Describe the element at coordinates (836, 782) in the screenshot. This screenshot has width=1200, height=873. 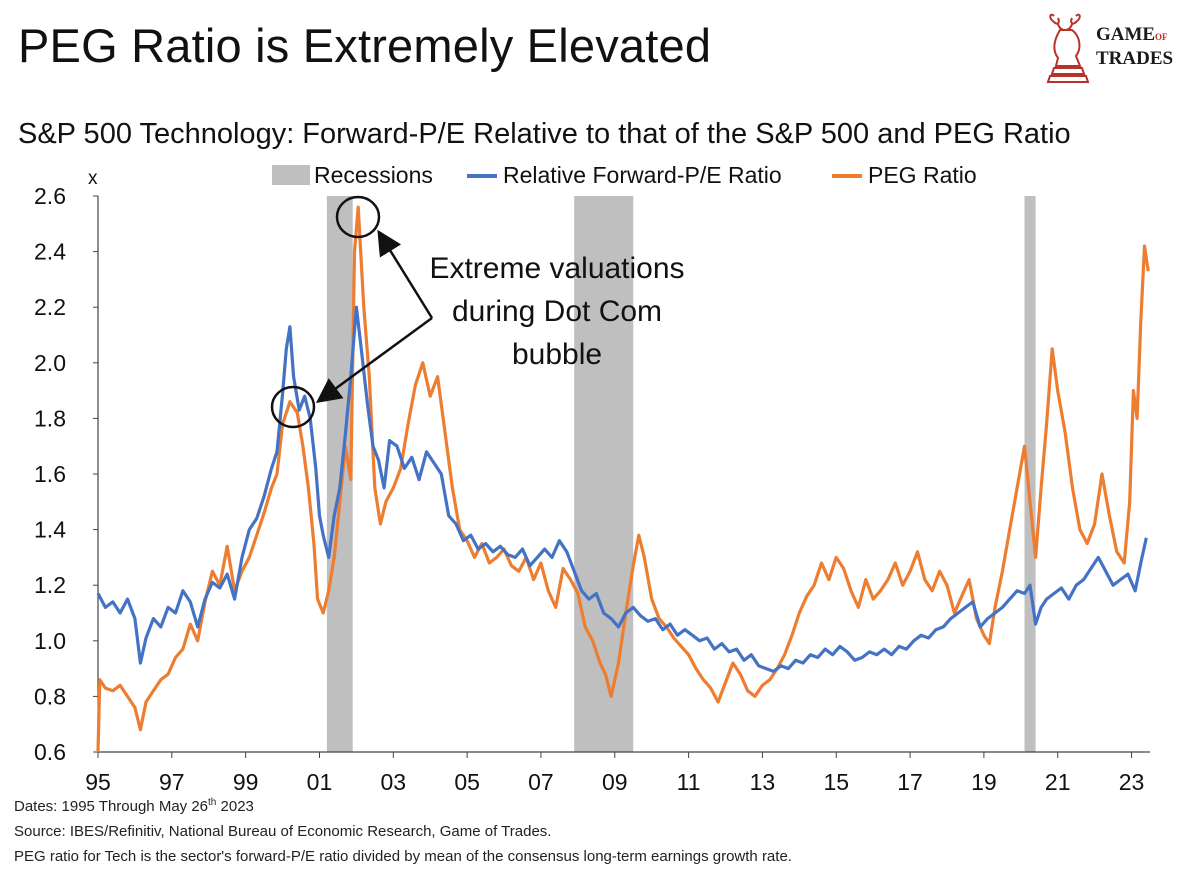
I see `x-tick-label: 15` at that location.